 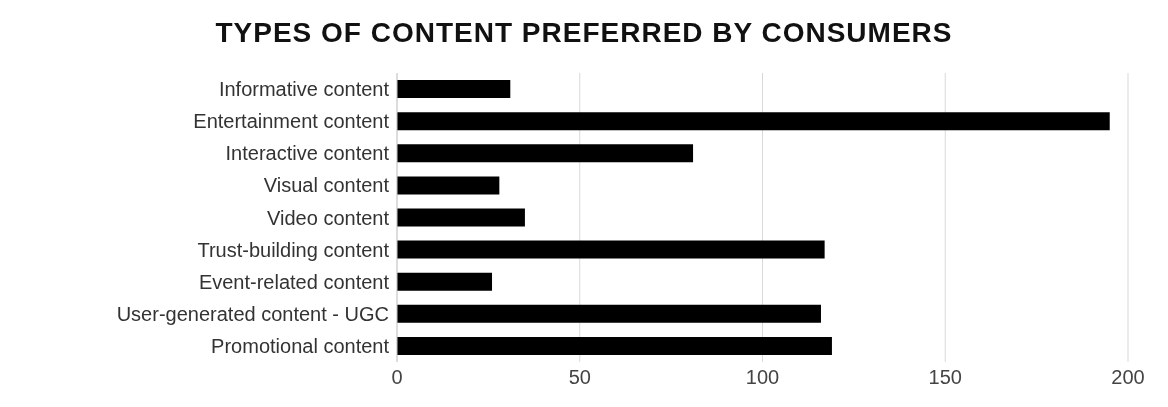 What do you see at coordinates (579, 377) in the screenshot?
I see `x-tick-label: 50` at bounding box center [579, 377].